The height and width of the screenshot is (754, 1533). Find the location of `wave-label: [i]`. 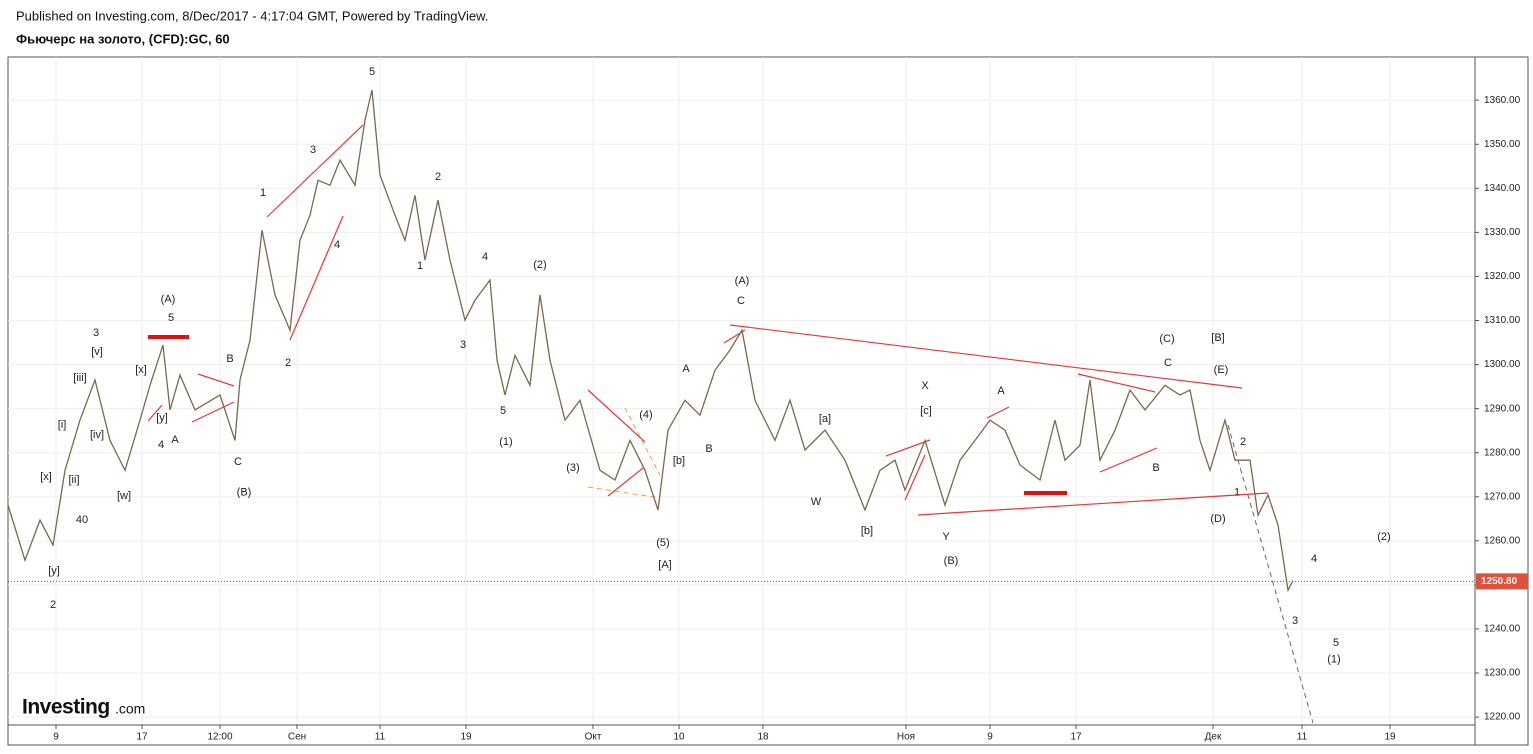

wave-label: [i] is located at coordinates (62, 425).